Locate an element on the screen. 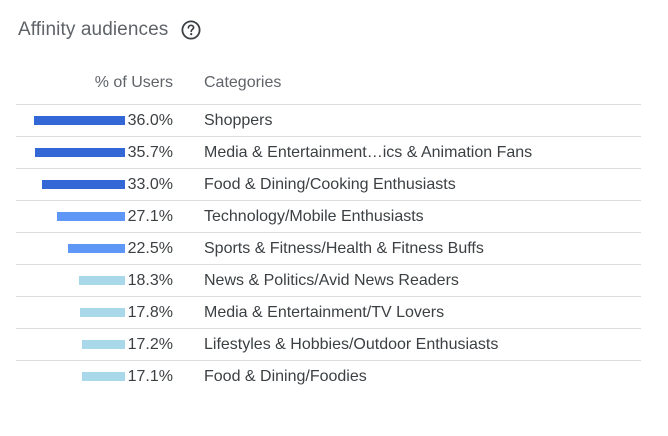  category-label: Food & Dining/Cooking Enthusiasts is located at coordinates (330, 184).